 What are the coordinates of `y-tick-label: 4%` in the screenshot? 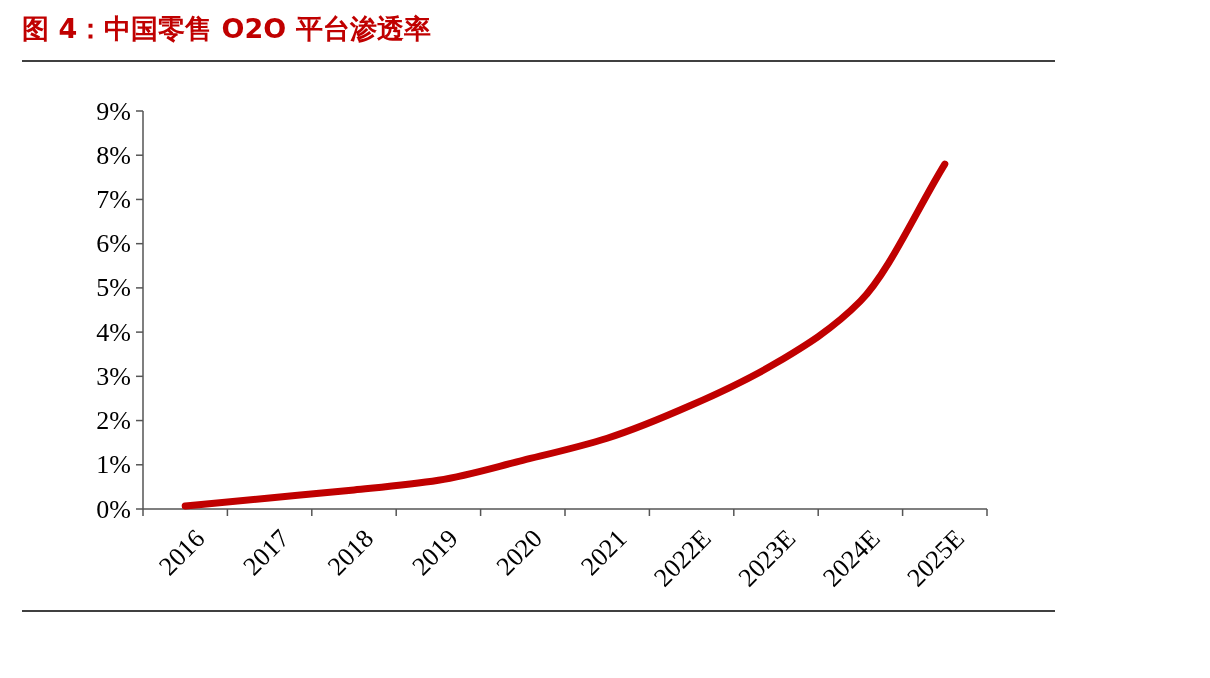 It's located at (113, 332).